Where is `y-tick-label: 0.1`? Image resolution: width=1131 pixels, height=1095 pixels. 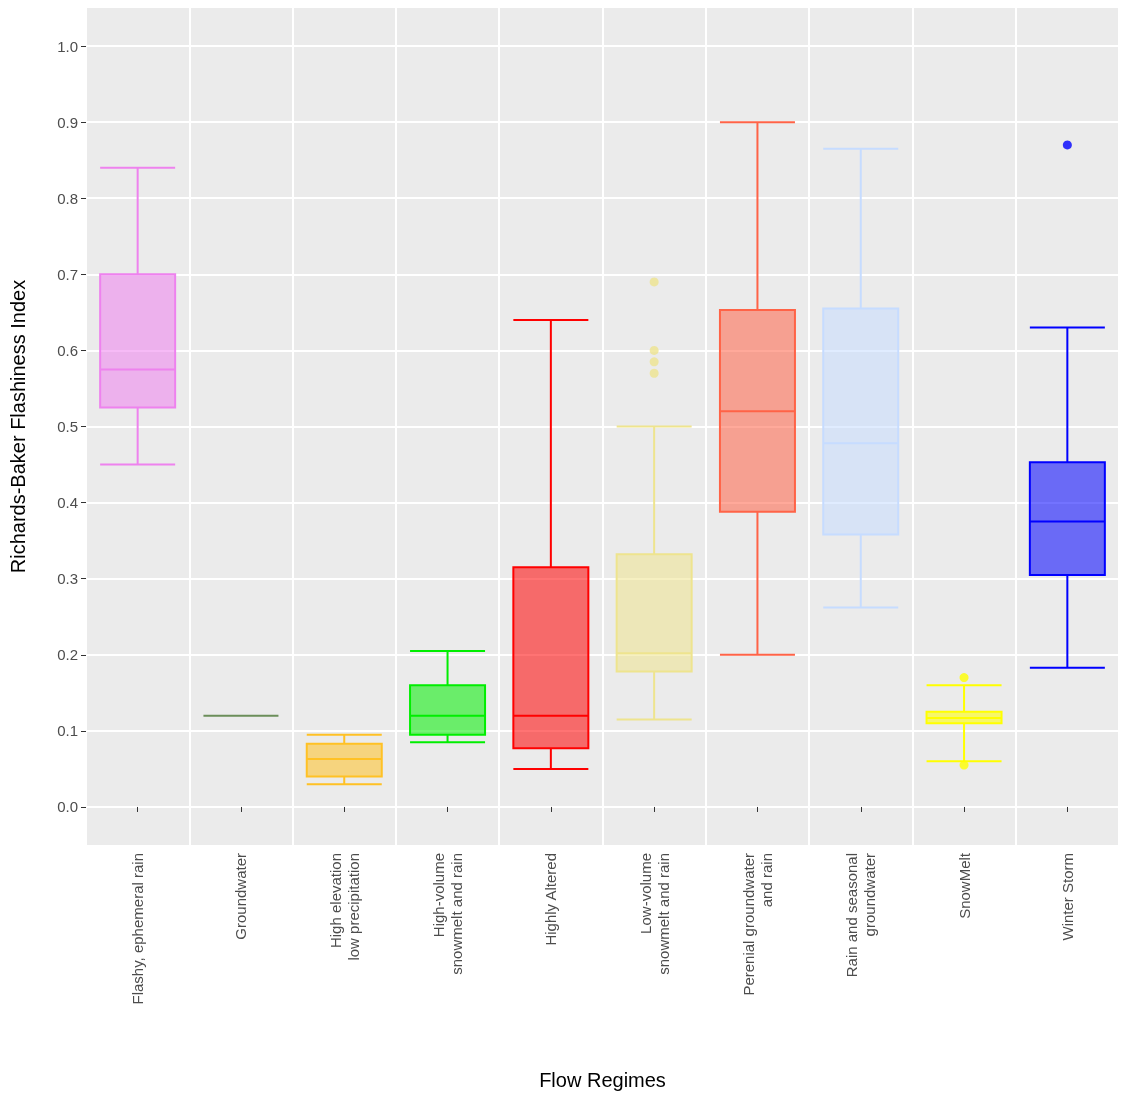 y-tick-label: 0.1 is located at coordinates (67, 731).